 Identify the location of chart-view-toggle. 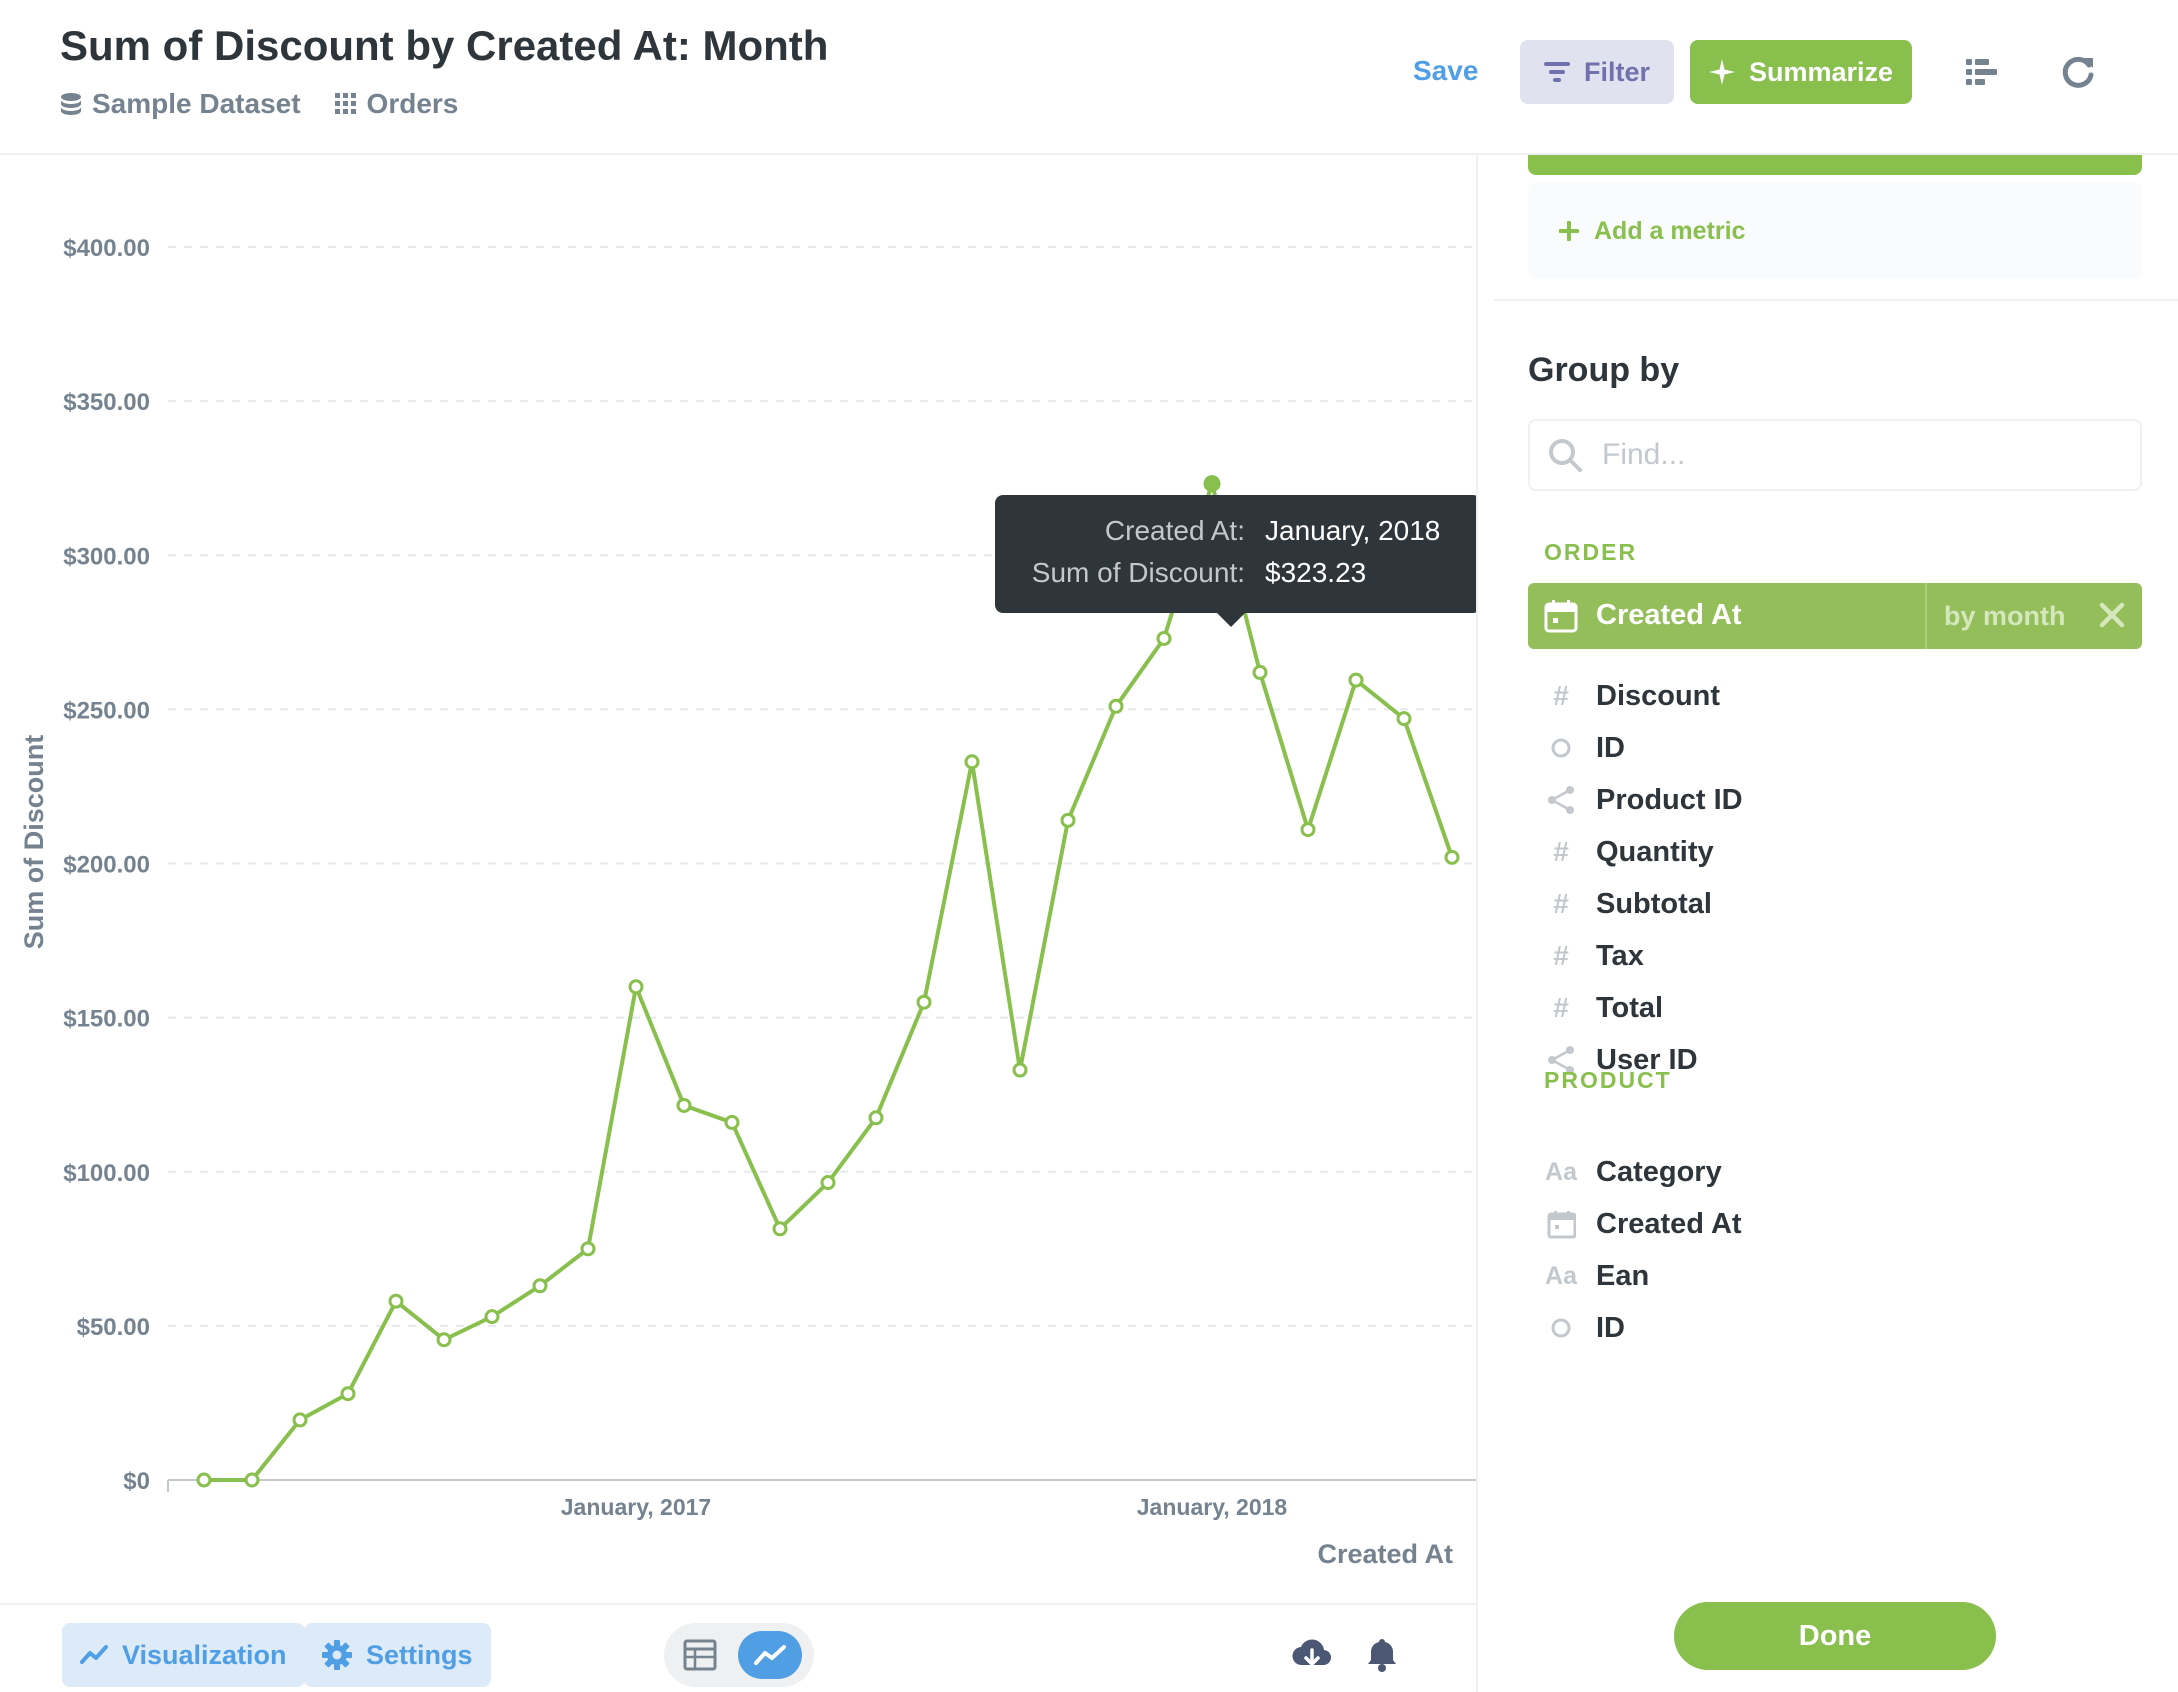
(770, 1655).